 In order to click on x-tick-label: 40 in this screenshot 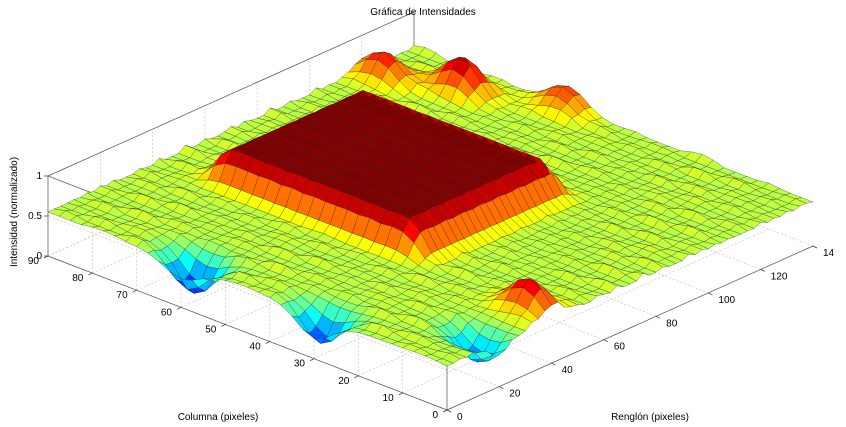, I will do `click(568, 370)`.